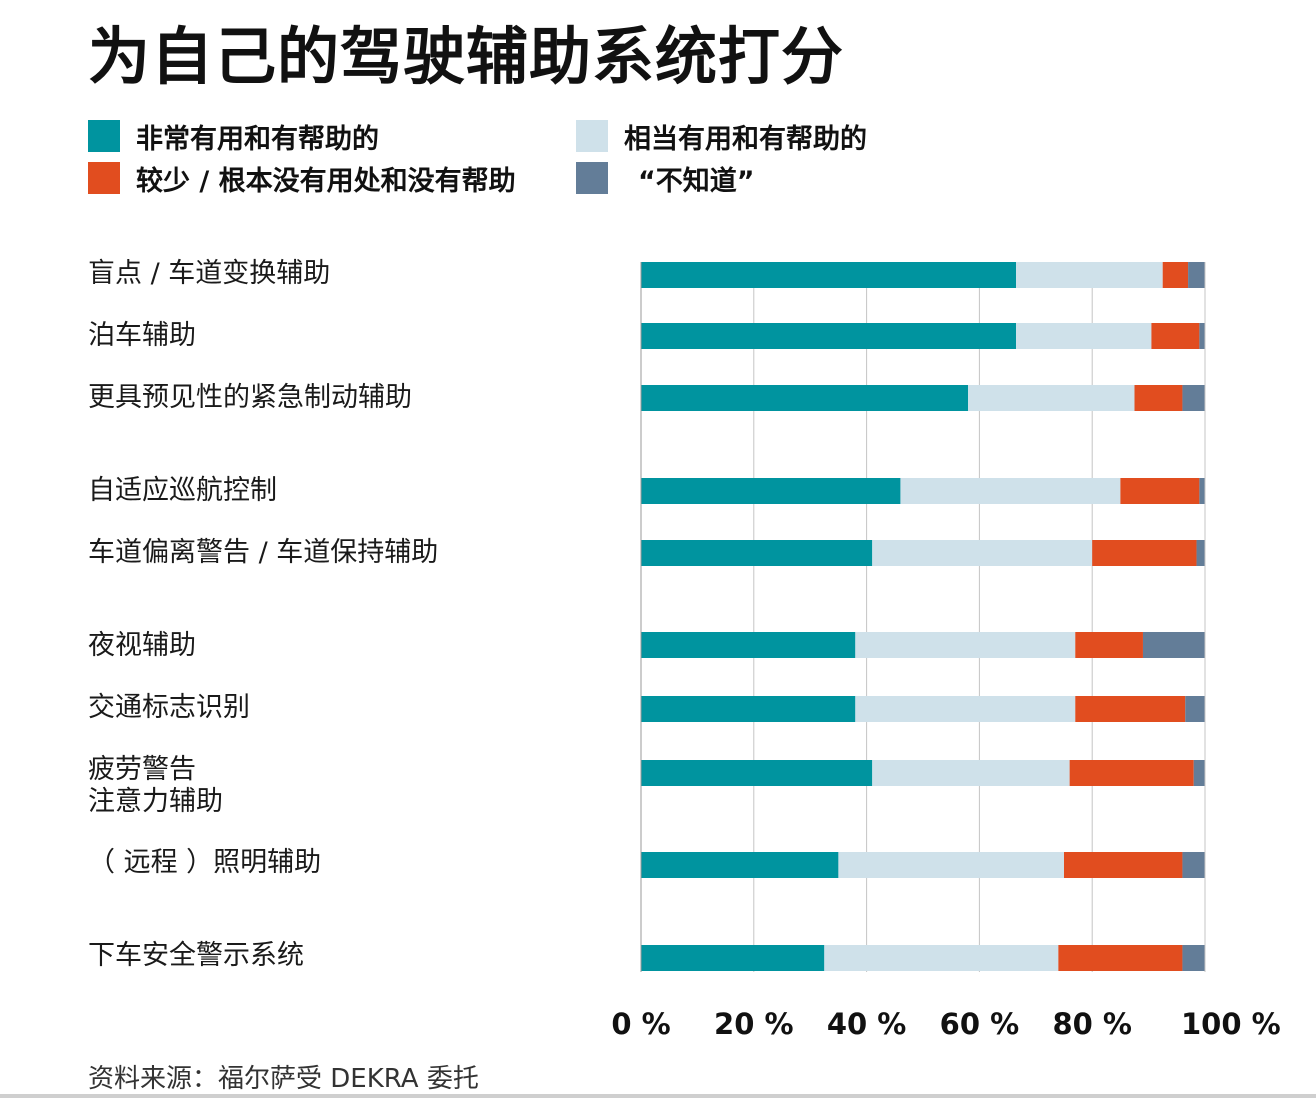 This screenshot has width=1316, height=1098. I want to click on category-label: 下车安全警示系统, so click(196, 955).